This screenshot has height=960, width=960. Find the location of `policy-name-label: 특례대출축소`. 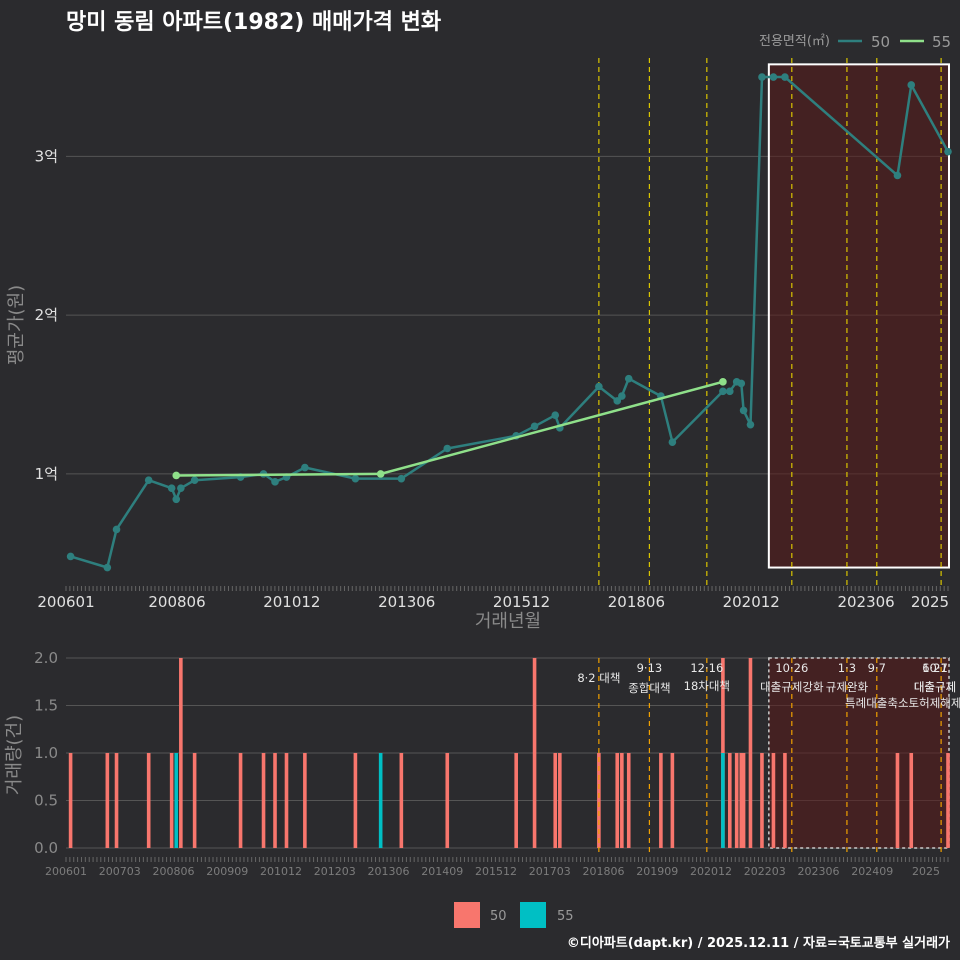

policy-name-label: 특례대출축소 is located at coordinates (876, 703).